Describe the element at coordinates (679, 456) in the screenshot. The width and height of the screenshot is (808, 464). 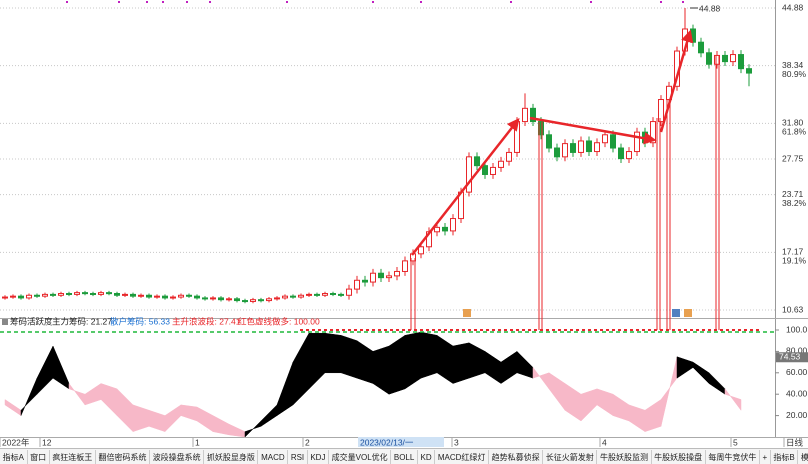
I see `tab: 牛股妖股操盘` at that location.